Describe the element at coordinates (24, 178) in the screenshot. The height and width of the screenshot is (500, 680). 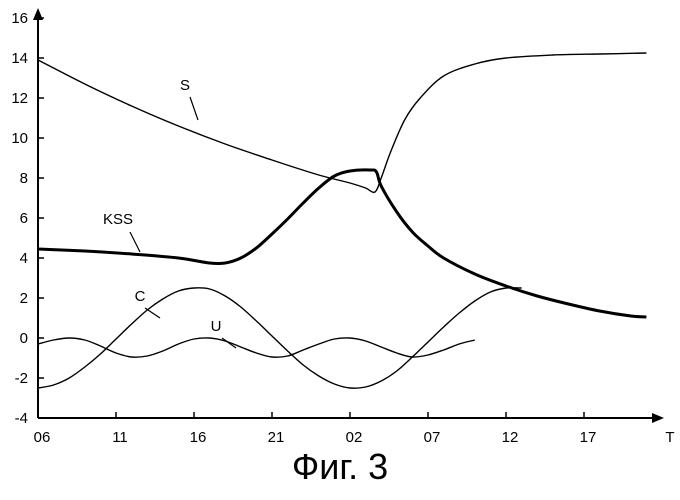
I see `y-tick-label: 8` at that location.